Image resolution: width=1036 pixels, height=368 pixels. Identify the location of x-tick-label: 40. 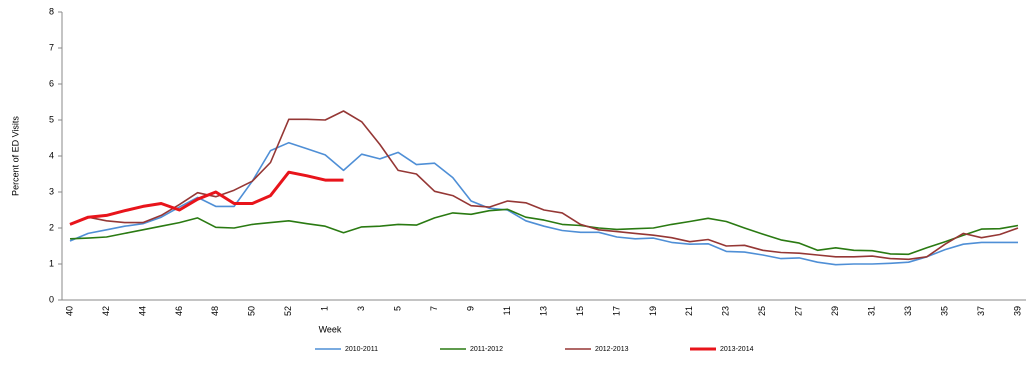
(69, 311).